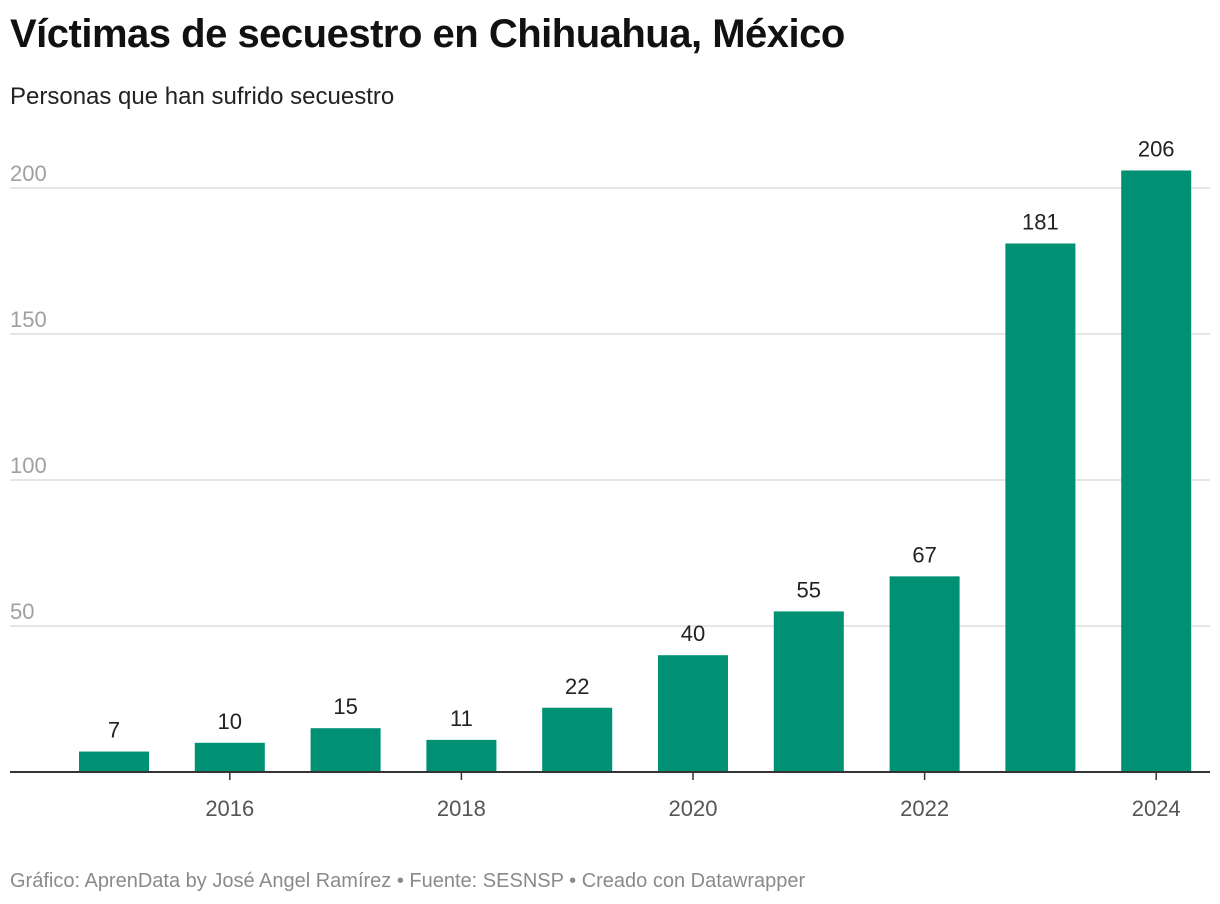  What do you see at coordinates (577, 686) in the screenshot?
I see `value-label-2019: 22` at bounding box center [577, 686].